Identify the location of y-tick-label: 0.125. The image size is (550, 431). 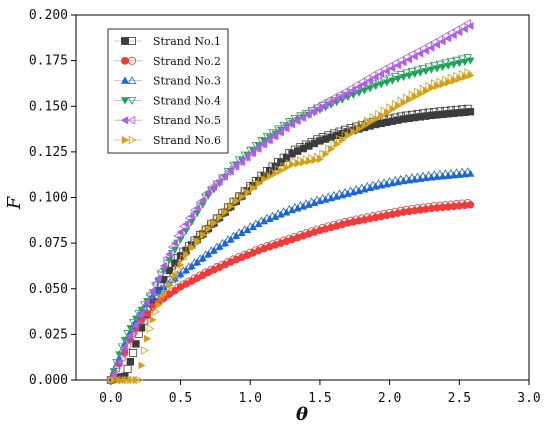
(48, 152).